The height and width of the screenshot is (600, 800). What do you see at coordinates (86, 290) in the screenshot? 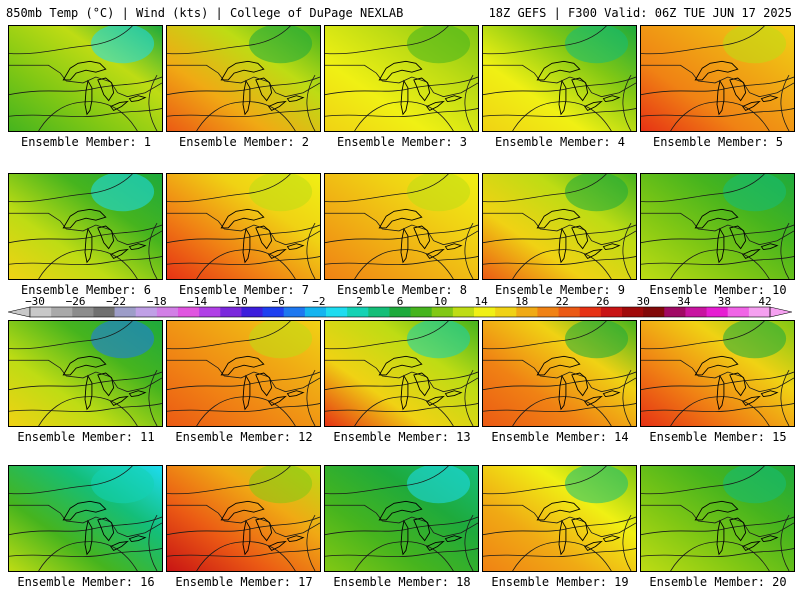
I see `ensemble-member-label: Ensemble Member: 6` at bounding box center [86, 290].